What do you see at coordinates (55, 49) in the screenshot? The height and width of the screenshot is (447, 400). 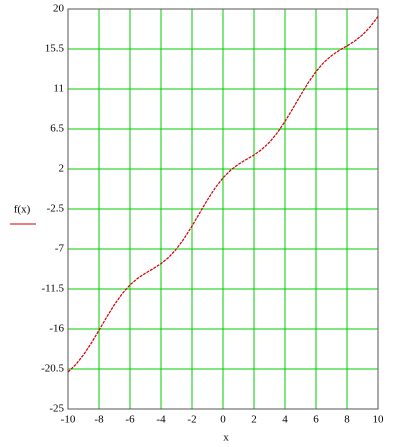 I see `y-tick-label: 15.5` at bounding box center [55, 49].